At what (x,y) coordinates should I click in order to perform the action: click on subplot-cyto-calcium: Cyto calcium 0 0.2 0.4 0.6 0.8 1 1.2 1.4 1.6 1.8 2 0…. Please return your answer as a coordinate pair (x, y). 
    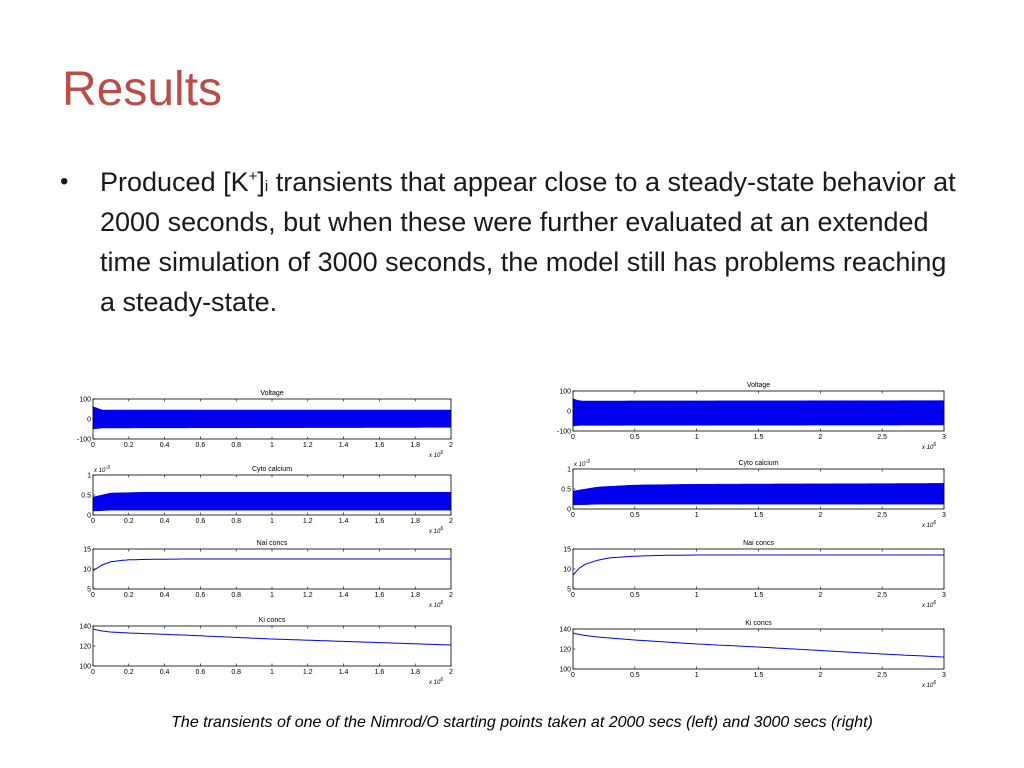
    Looking at the image, I should click on (267, 500).